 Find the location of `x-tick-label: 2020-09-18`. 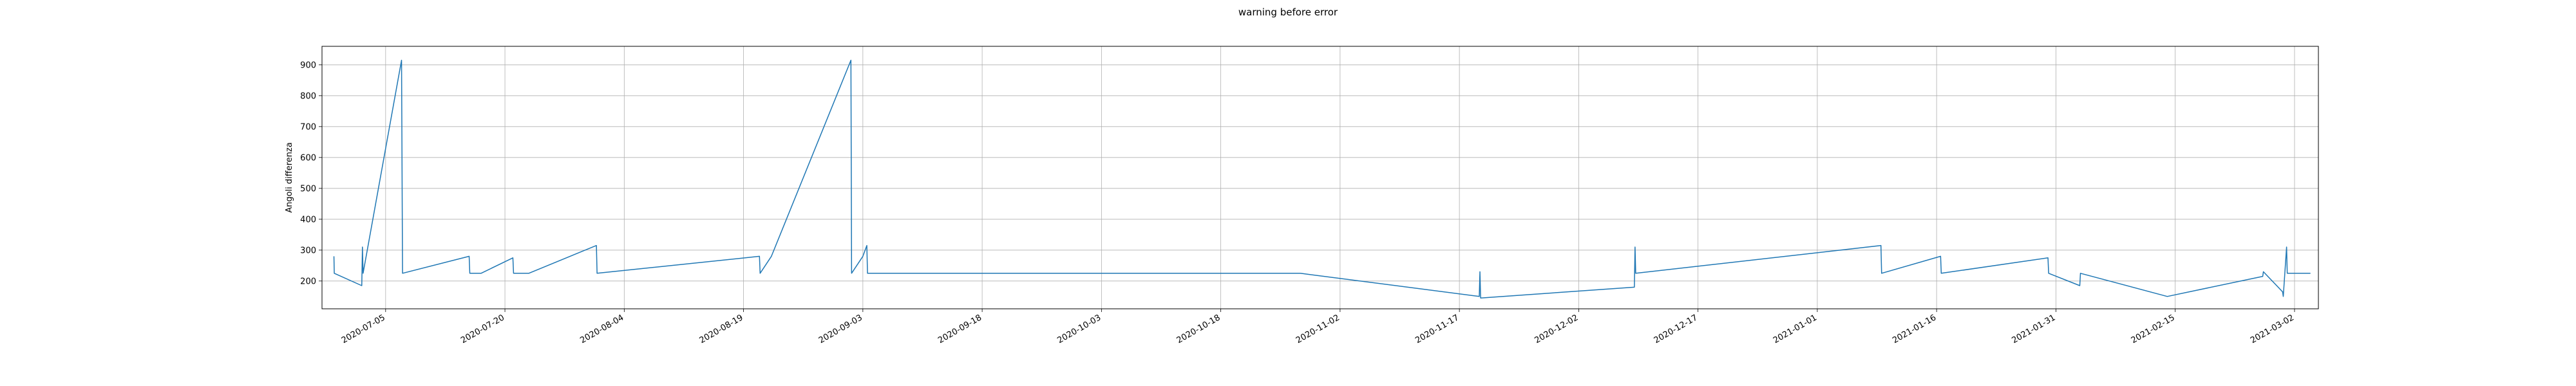

x-tick-label: 2020-09-18 is located at coordinates (959, 329).